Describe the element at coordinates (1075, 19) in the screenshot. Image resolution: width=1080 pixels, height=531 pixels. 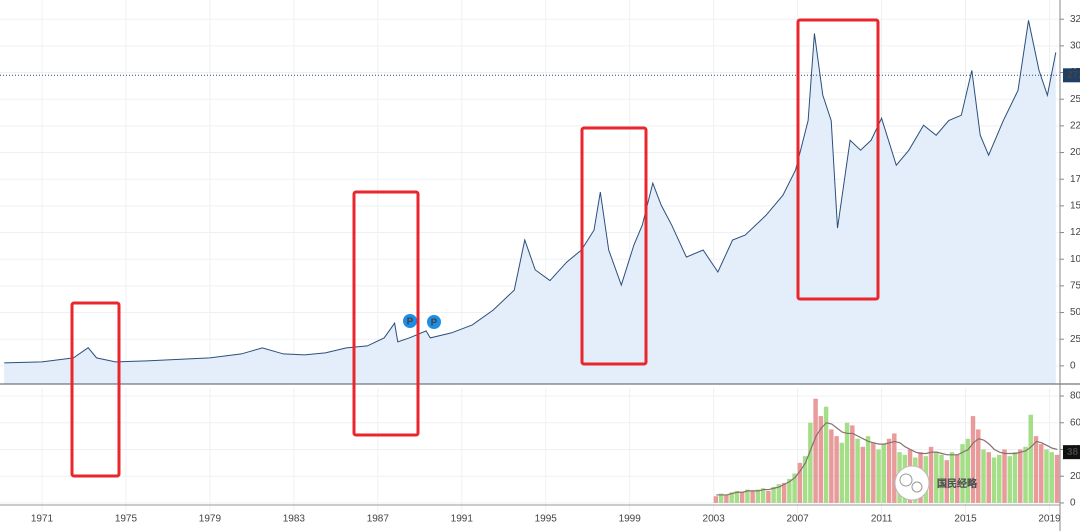
I see `y-tick-label: 32500` at that location.